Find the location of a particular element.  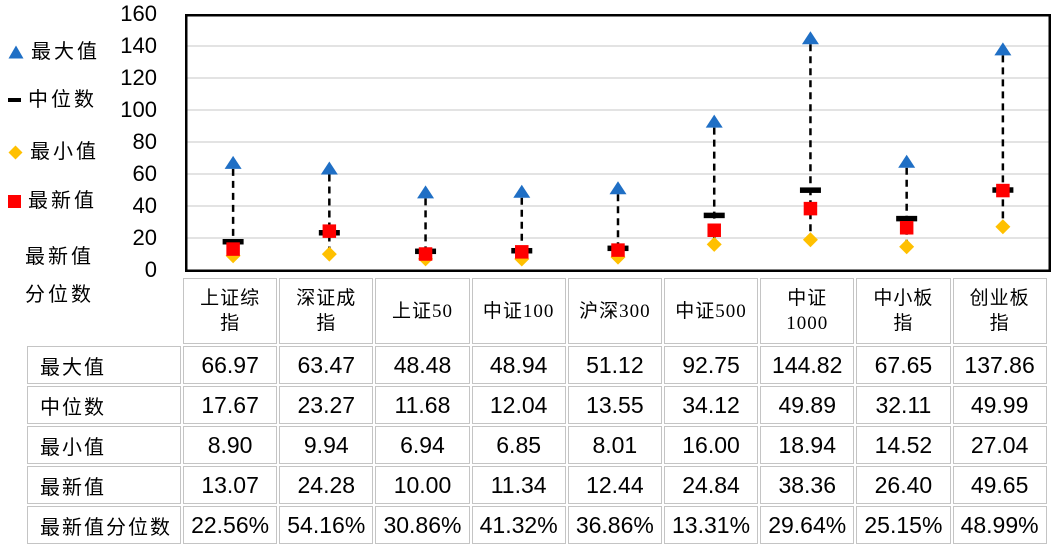

table-value-cell: 27.04 is located at coordinates (999, 445).